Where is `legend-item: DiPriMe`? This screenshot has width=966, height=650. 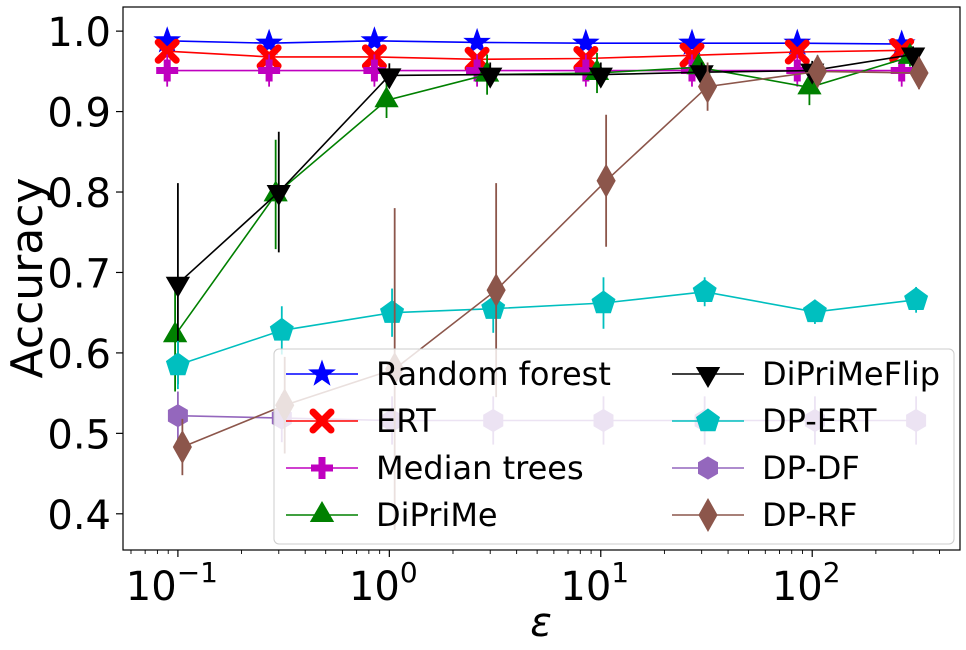 legend-item: DiPriMe is located at coordinates (392, 515).